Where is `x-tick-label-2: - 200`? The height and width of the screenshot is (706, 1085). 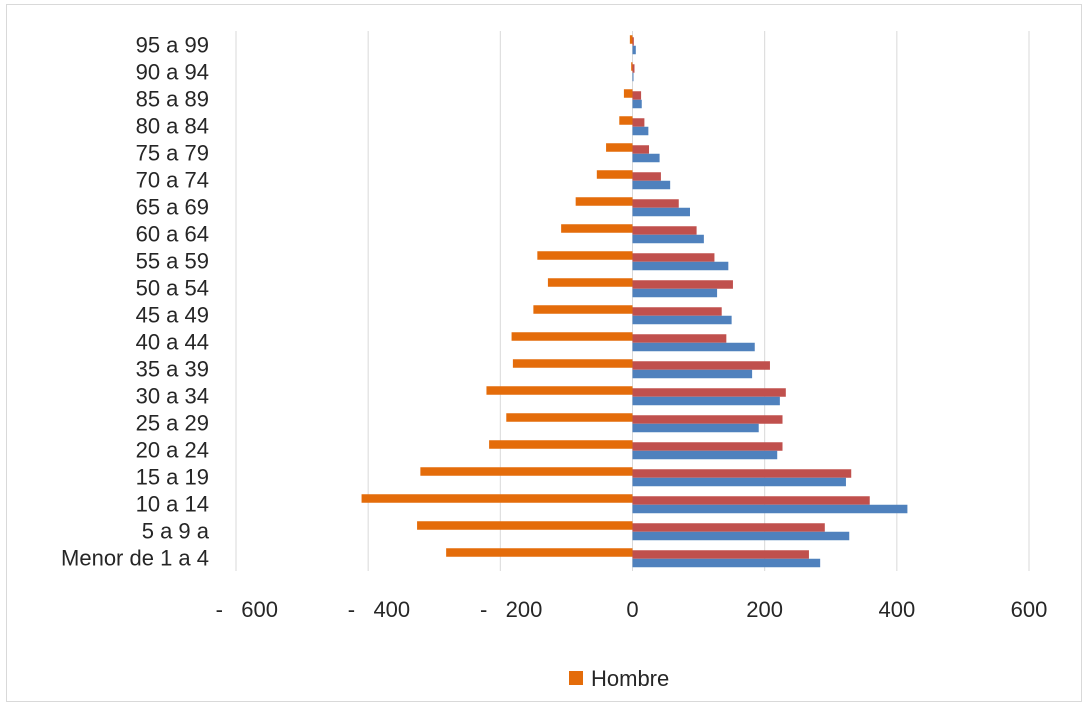 x-tick-label-2: - 200 is located at coordinates (511, 609).